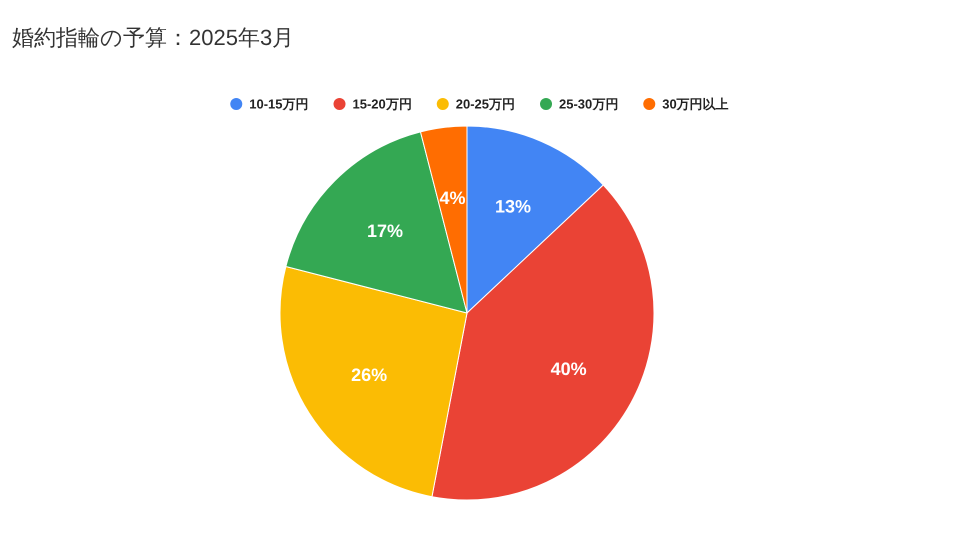 The image size is (960, 540). I want to click on legend-label: 30万円以上, so click(695, 104).